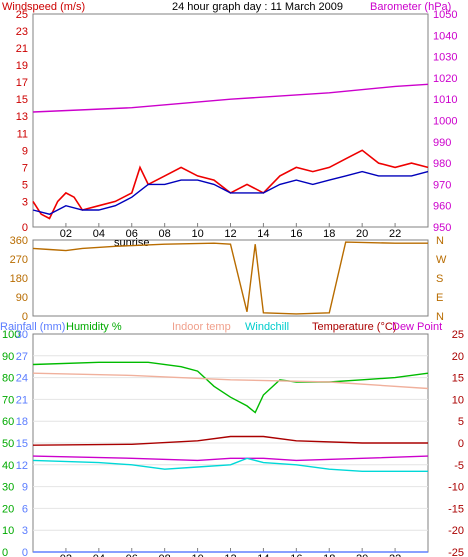 This screenshot has width=468, height=557. I want to click on legend-dewpoint: Dew Point, so click(417, 327).